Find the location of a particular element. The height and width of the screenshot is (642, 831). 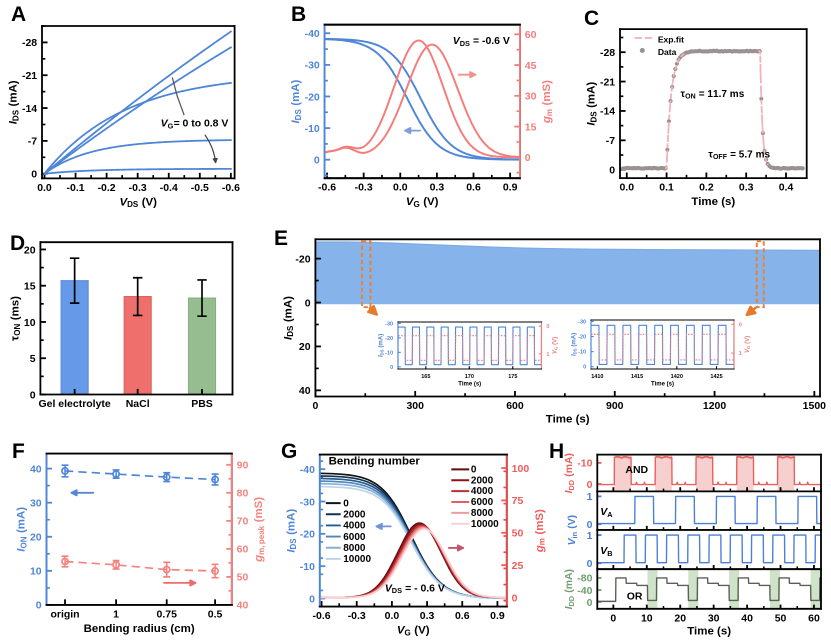

svg-text: 0.5 is located at coordinates (215, 614).